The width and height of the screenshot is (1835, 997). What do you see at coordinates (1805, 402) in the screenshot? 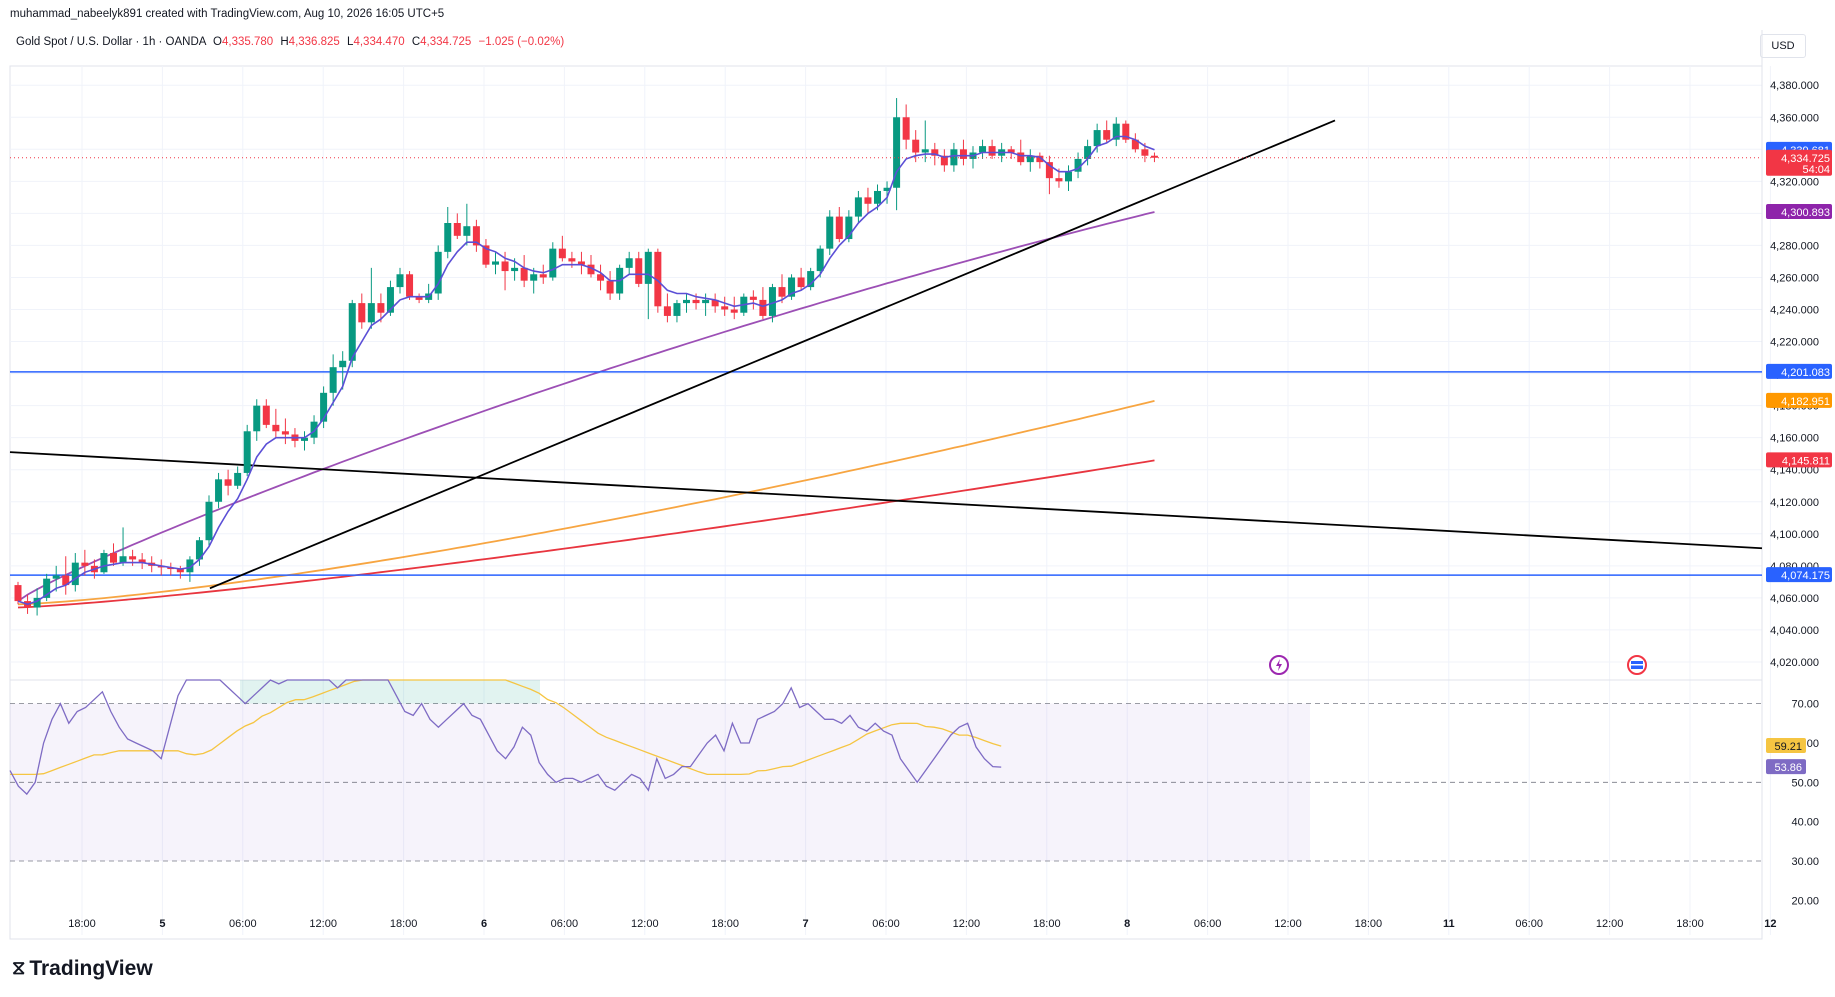
I see `price-badge-label: 4,182.951` at bounding box center [1805, 402].